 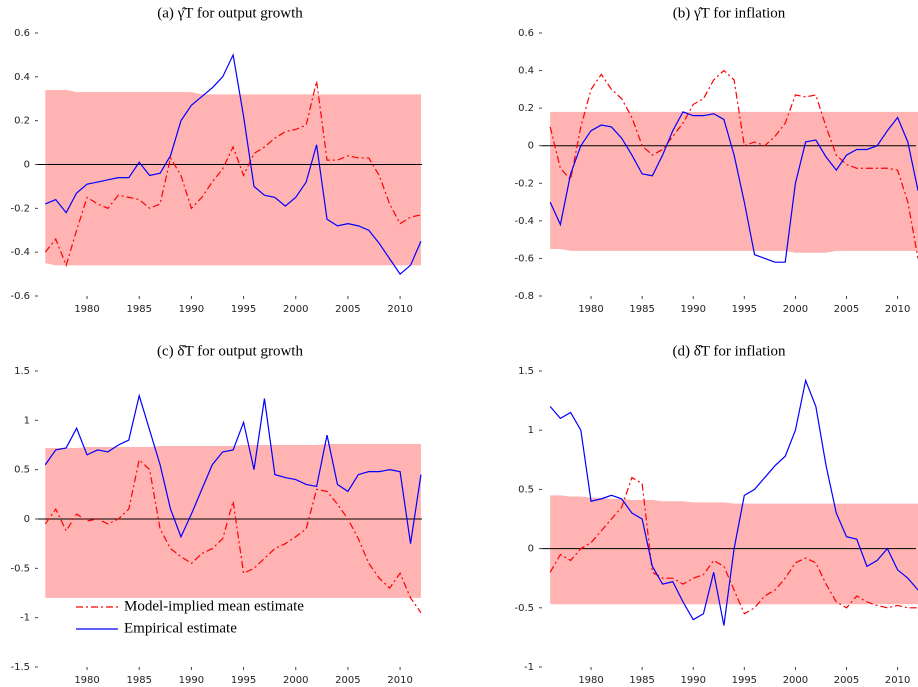 What do you see at coordinates (180, 628) in the screenshot?
I see `legend-label: Empirical estimate` at bounding box center [180, 628].